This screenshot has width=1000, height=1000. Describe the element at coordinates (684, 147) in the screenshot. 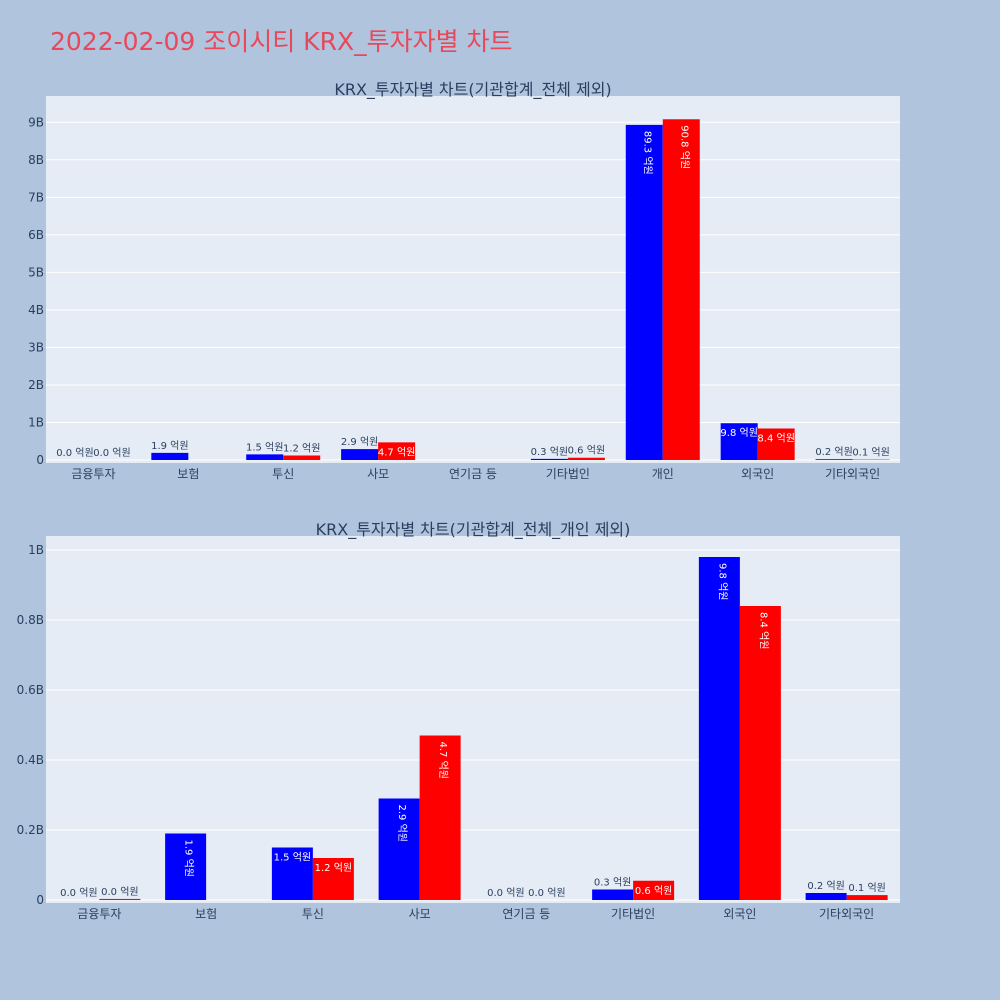

I see `data-label: 90.8 억원` at that location.